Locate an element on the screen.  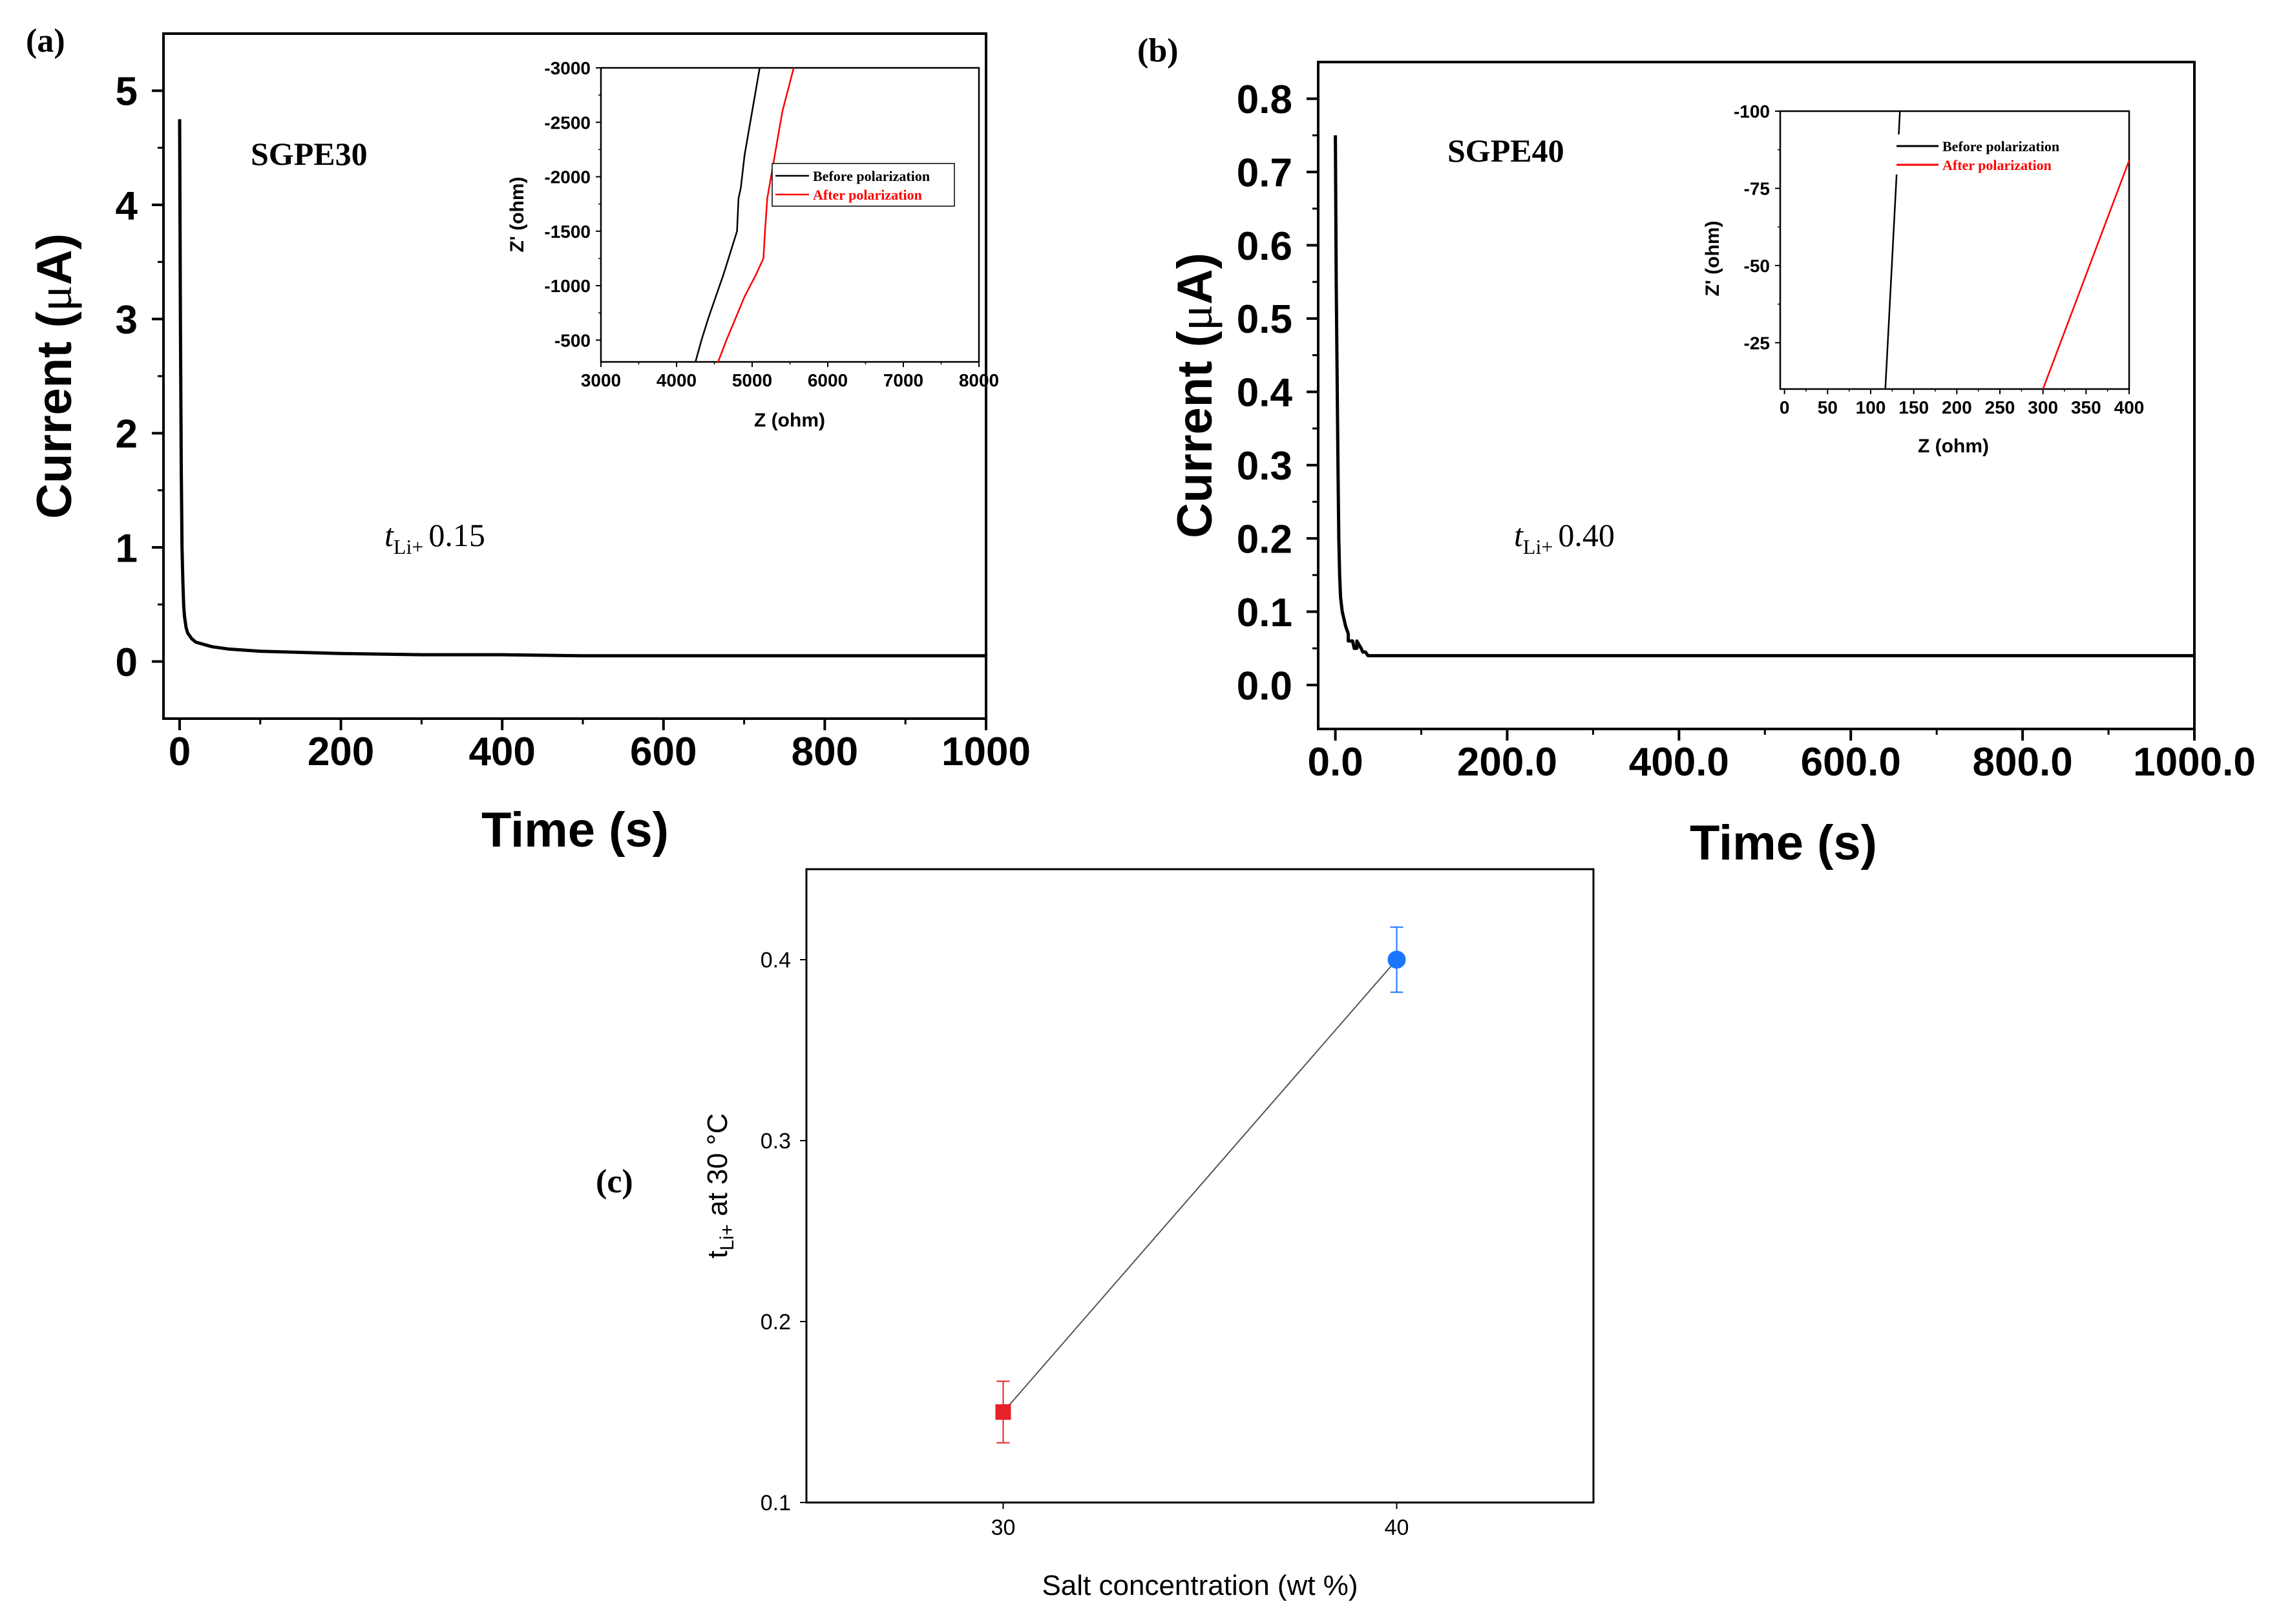
a-inset-legend-box is located at coordinates (863, 185).